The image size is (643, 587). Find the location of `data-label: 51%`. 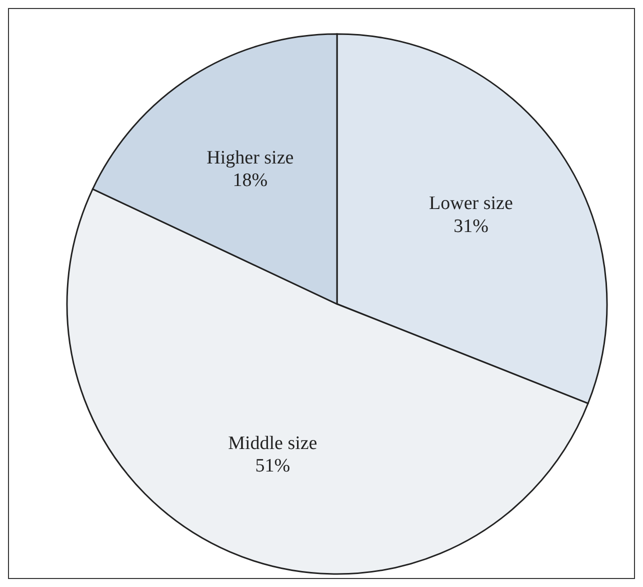

data-label: 51% is located at coordinates (272, 466).